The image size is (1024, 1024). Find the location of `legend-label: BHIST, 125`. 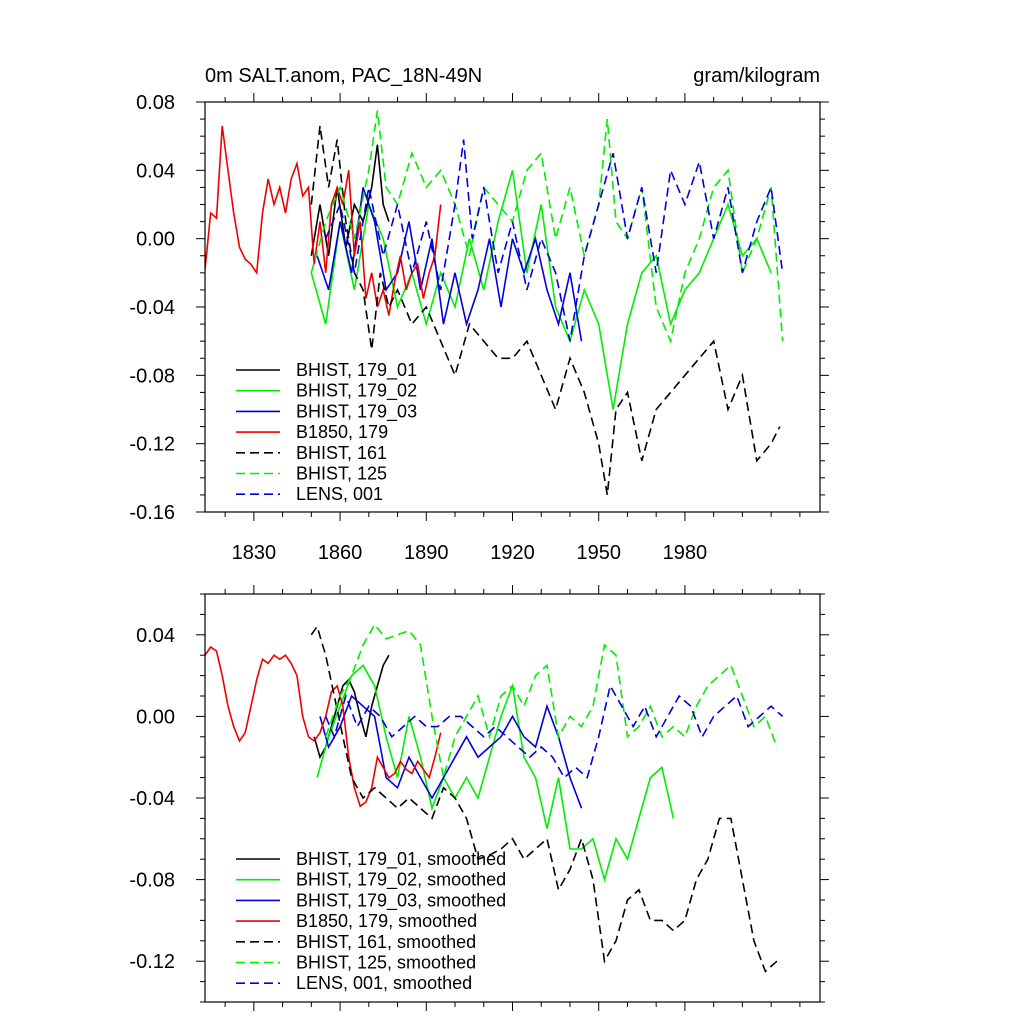

legend-label: BHIST, 125 is located at coordinates (341, 474).